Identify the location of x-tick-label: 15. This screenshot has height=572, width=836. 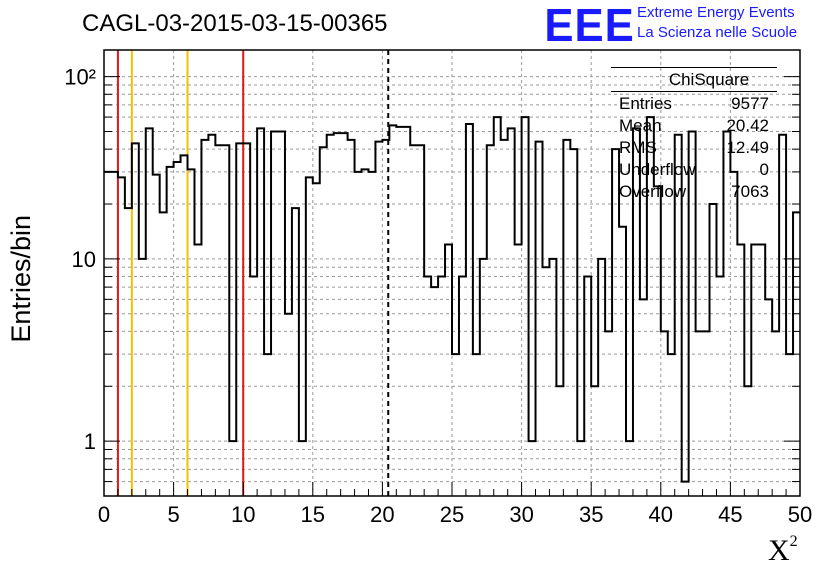
(313, 514).